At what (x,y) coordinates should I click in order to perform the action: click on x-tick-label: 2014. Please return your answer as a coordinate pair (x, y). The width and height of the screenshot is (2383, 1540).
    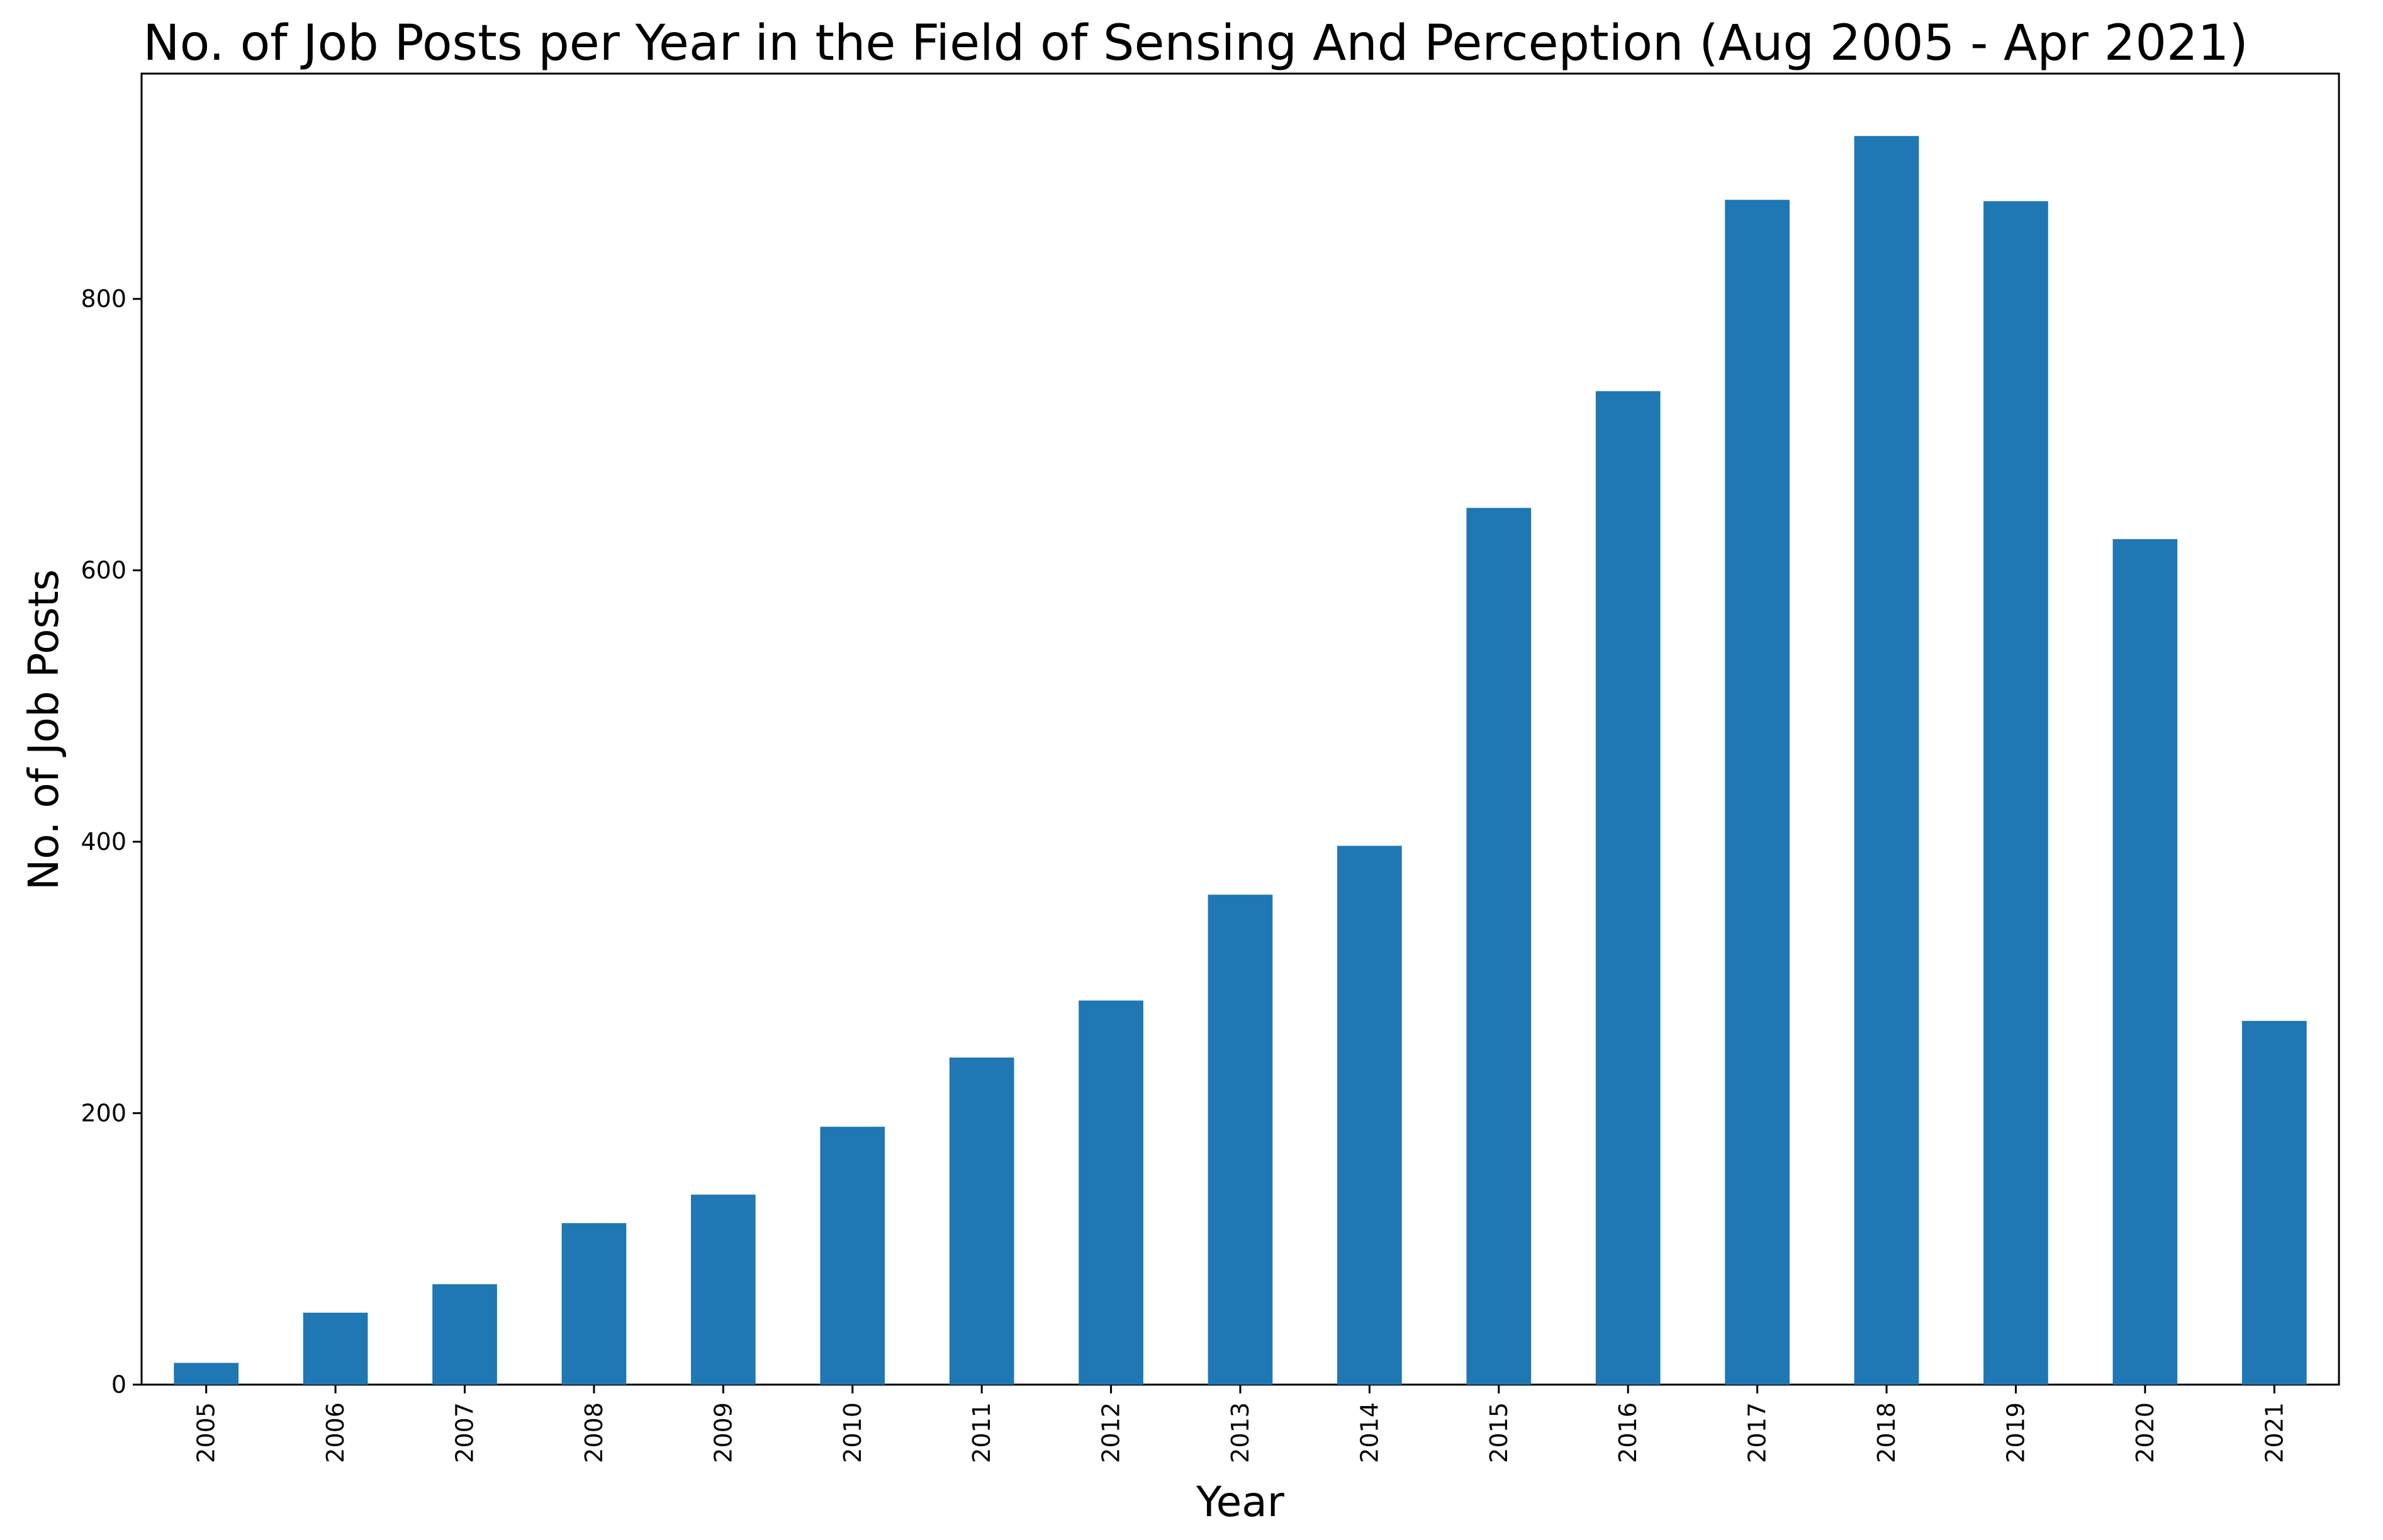
    Looking at the image, I should click on (1369, 1433).